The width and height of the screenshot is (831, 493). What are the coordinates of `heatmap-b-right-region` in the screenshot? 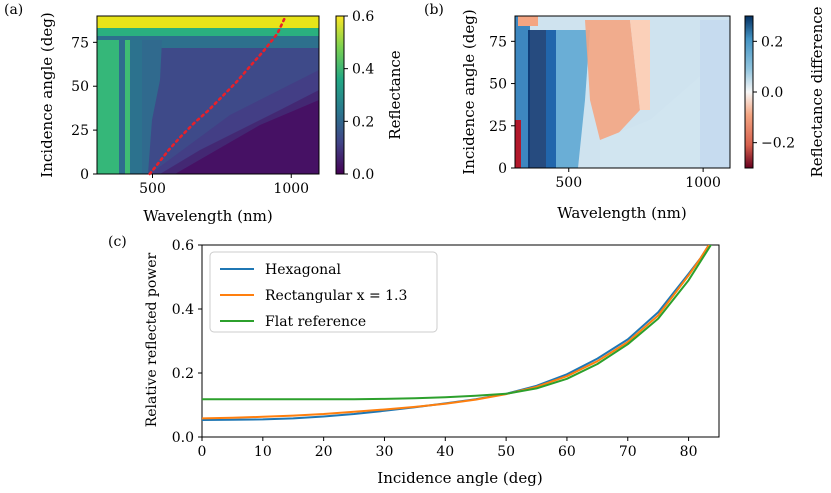 It's located at (715, 94).